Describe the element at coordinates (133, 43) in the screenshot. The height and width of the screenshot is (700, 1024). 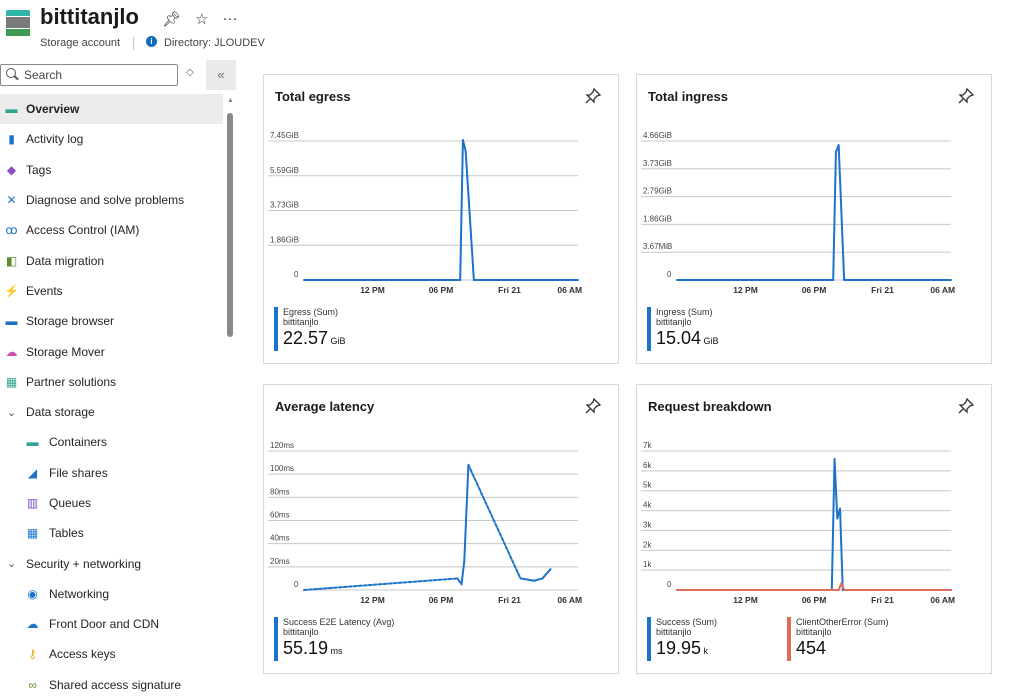
I see `divider` at that location.